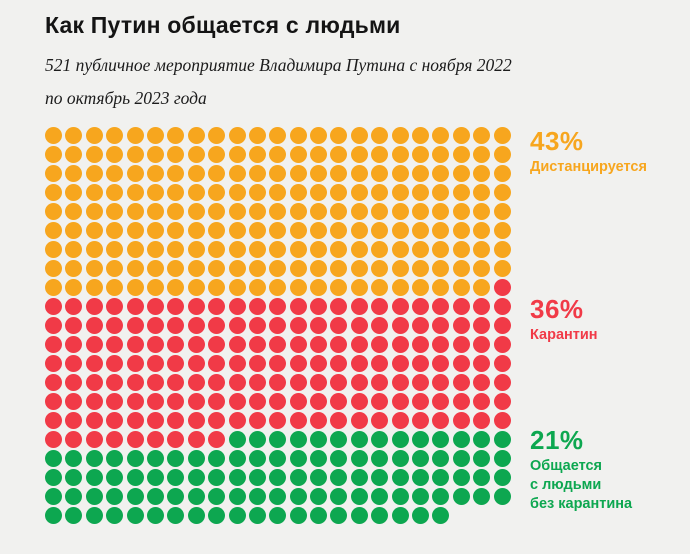 This screenshot has width=690, height=554. What do you see at coordinates (223, 25) in the screenshot?
I see `page-title: Как Путин общается с людьми` at bounding box center [223, 25].